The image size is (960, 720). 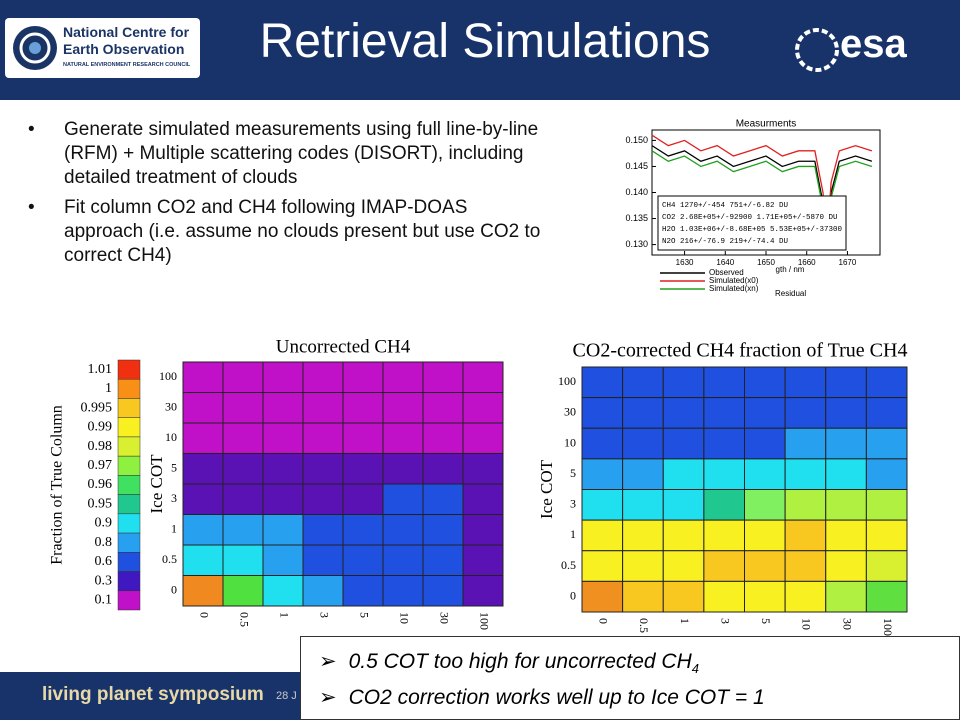 What do you see at coordinates (752, 230) in the screenshot?
I see `annotation-line: H2O 1.03E+06+/-8.68E+05 5.53E+05+/-37300` at bounding box center [752, 230].